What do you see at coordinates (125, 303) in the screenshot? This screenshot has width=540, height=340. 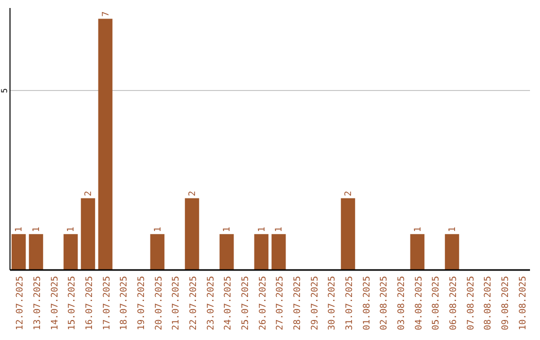 I see `x-tick-label: 18.07.2025` at bounding box center [125, 303].